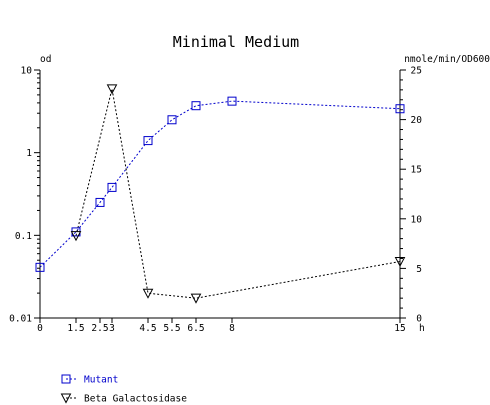  I want to click on x-tick-label: 5.5, so click(171, 328).